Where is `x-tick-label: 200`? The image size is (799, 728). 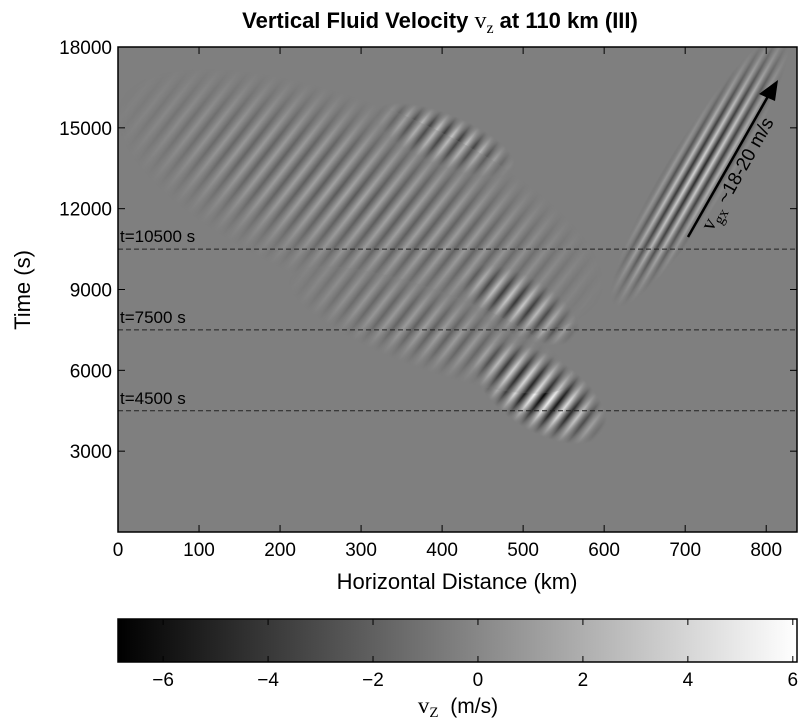
x-tick-label: 200 is located at coordinates (280, 550).